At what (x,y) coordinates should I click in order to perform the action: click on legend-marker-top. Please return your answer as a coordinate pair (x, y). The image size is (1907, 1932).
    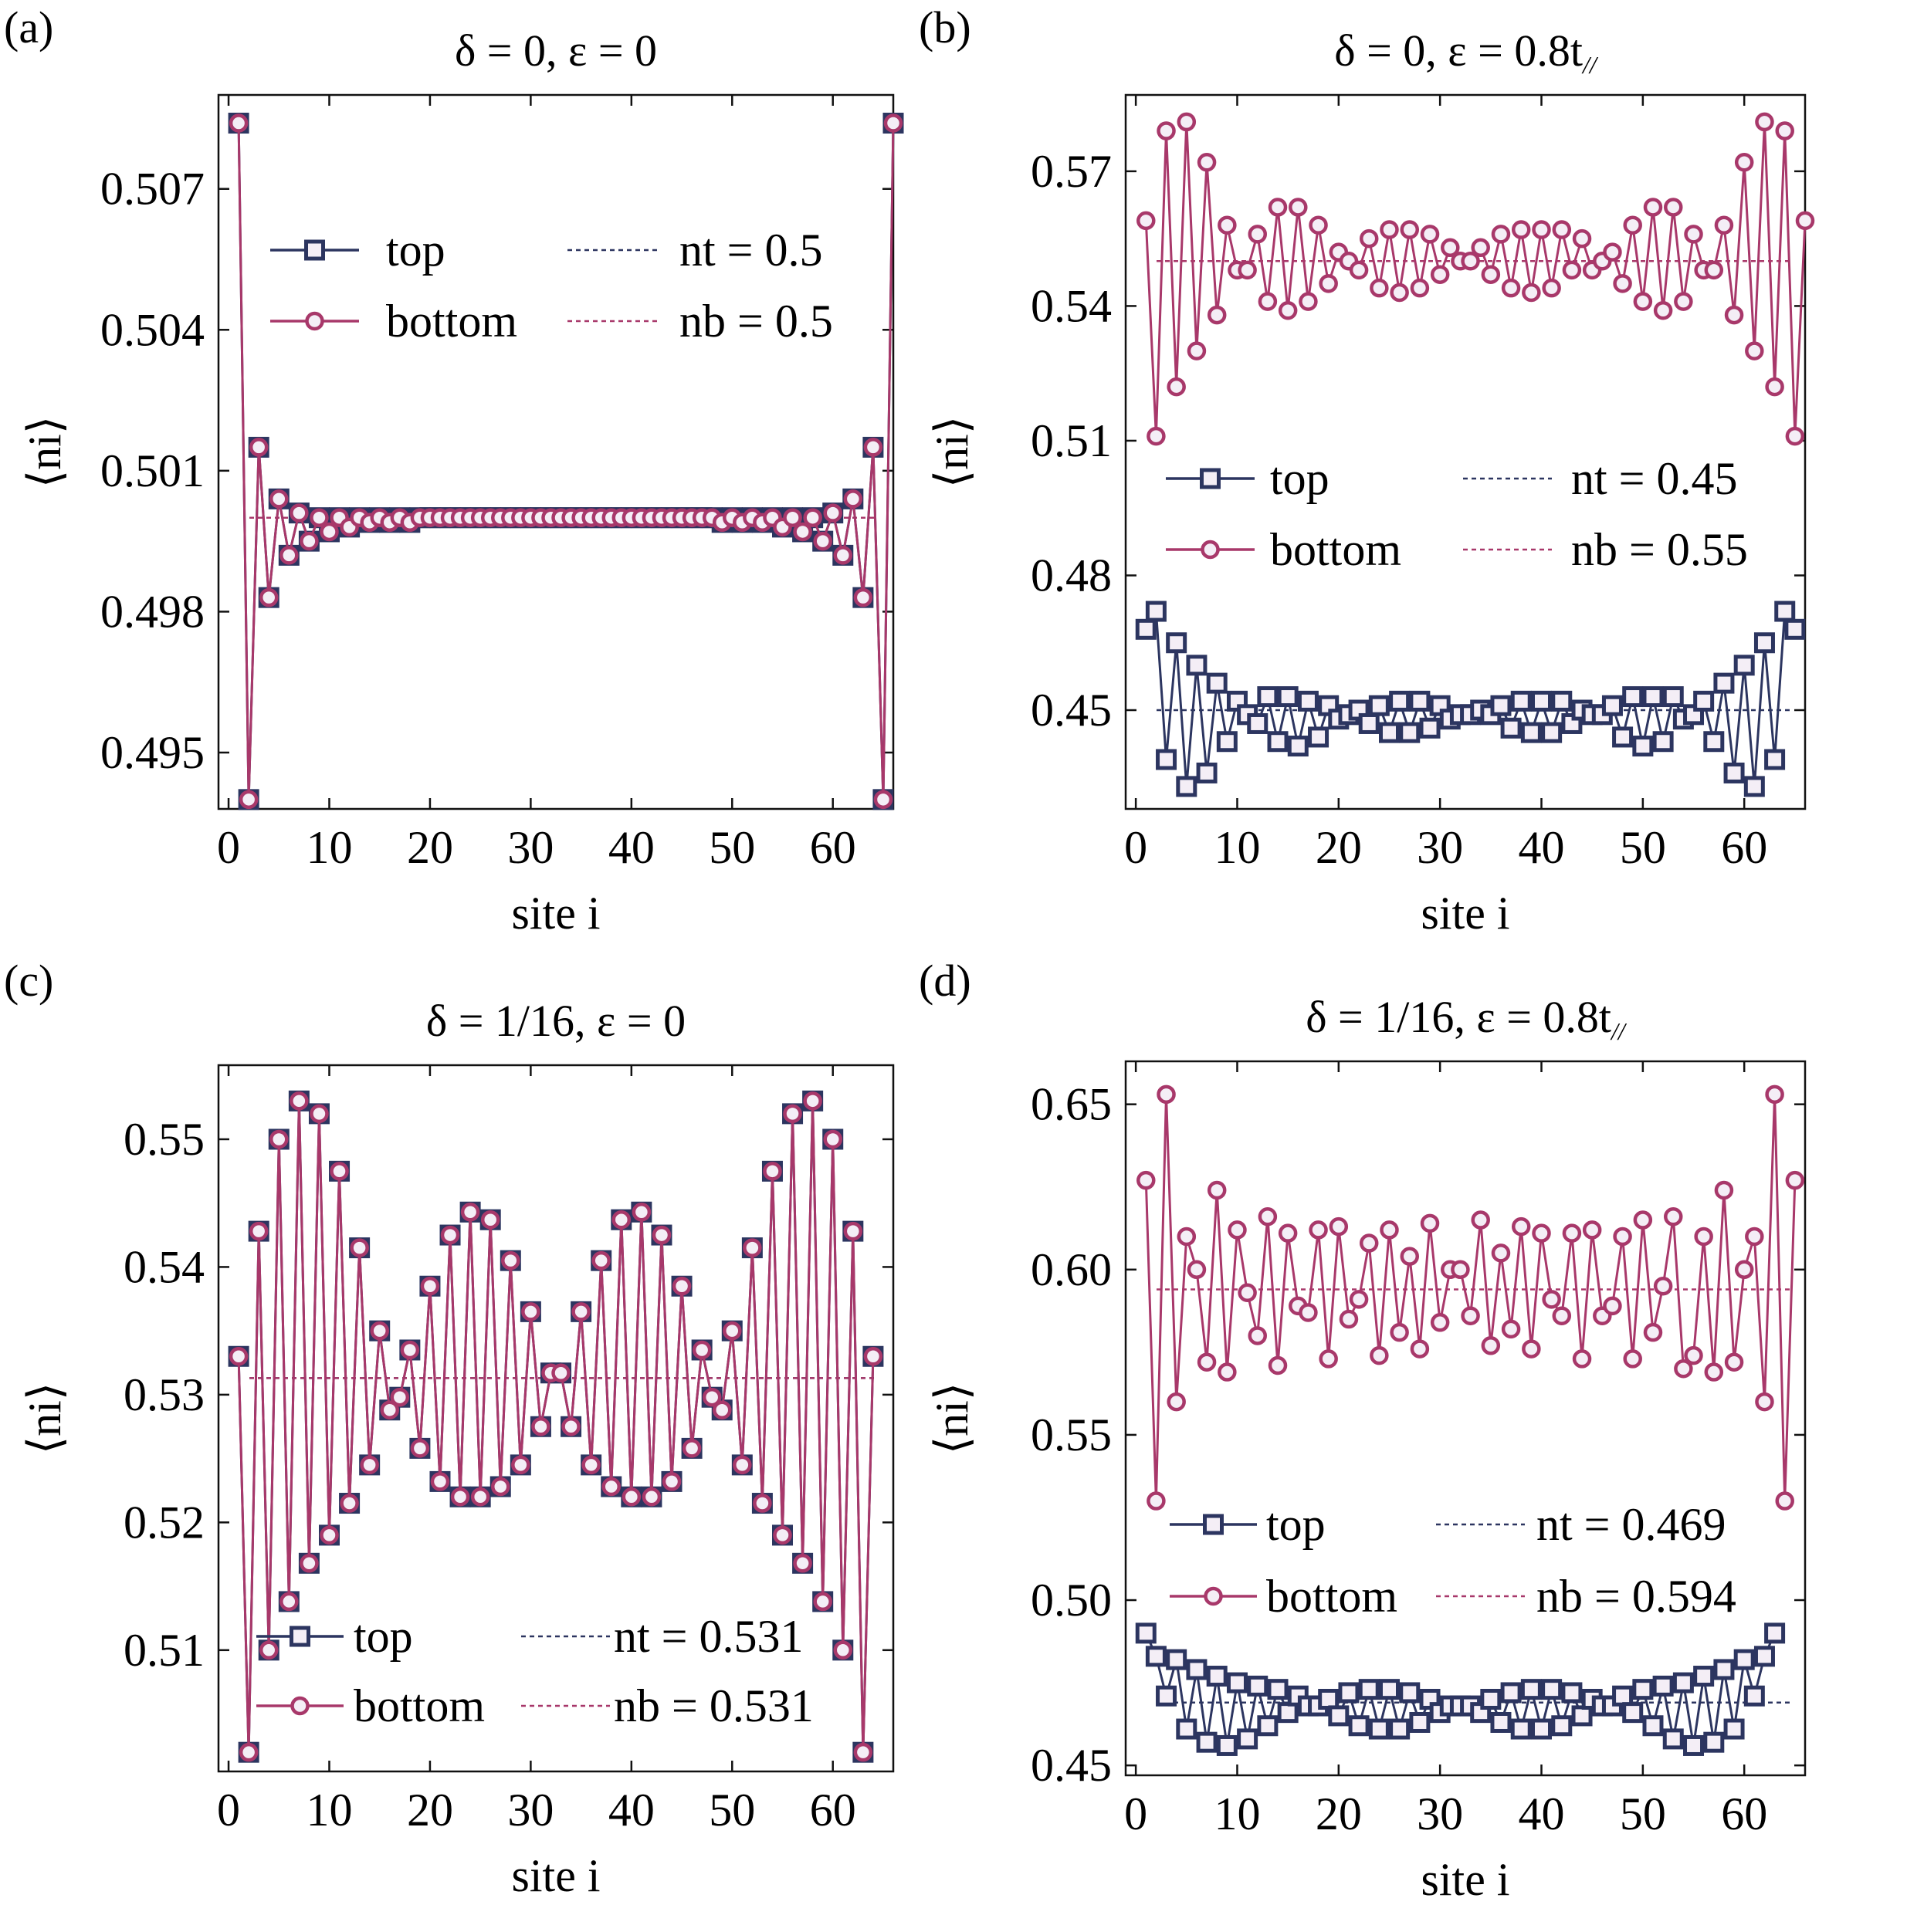
    Looking at the image, I should click on (315, 250).